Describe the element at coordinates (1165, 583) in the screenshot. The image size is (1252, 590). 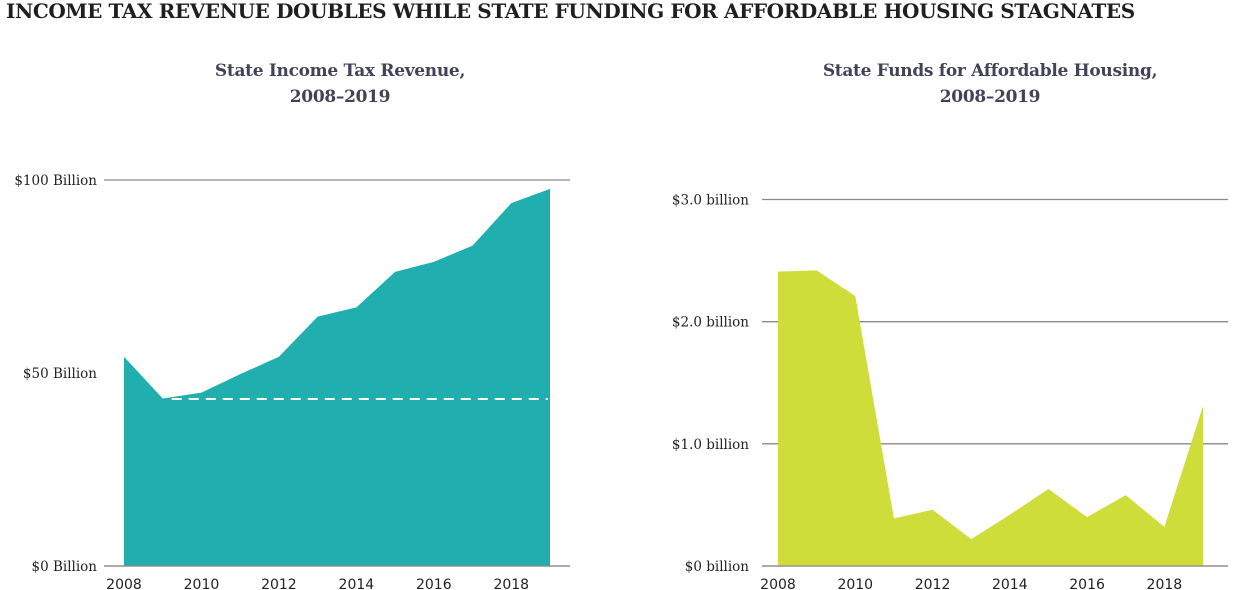
I see `housing-funds-x-tick-label: 2018` at that location.